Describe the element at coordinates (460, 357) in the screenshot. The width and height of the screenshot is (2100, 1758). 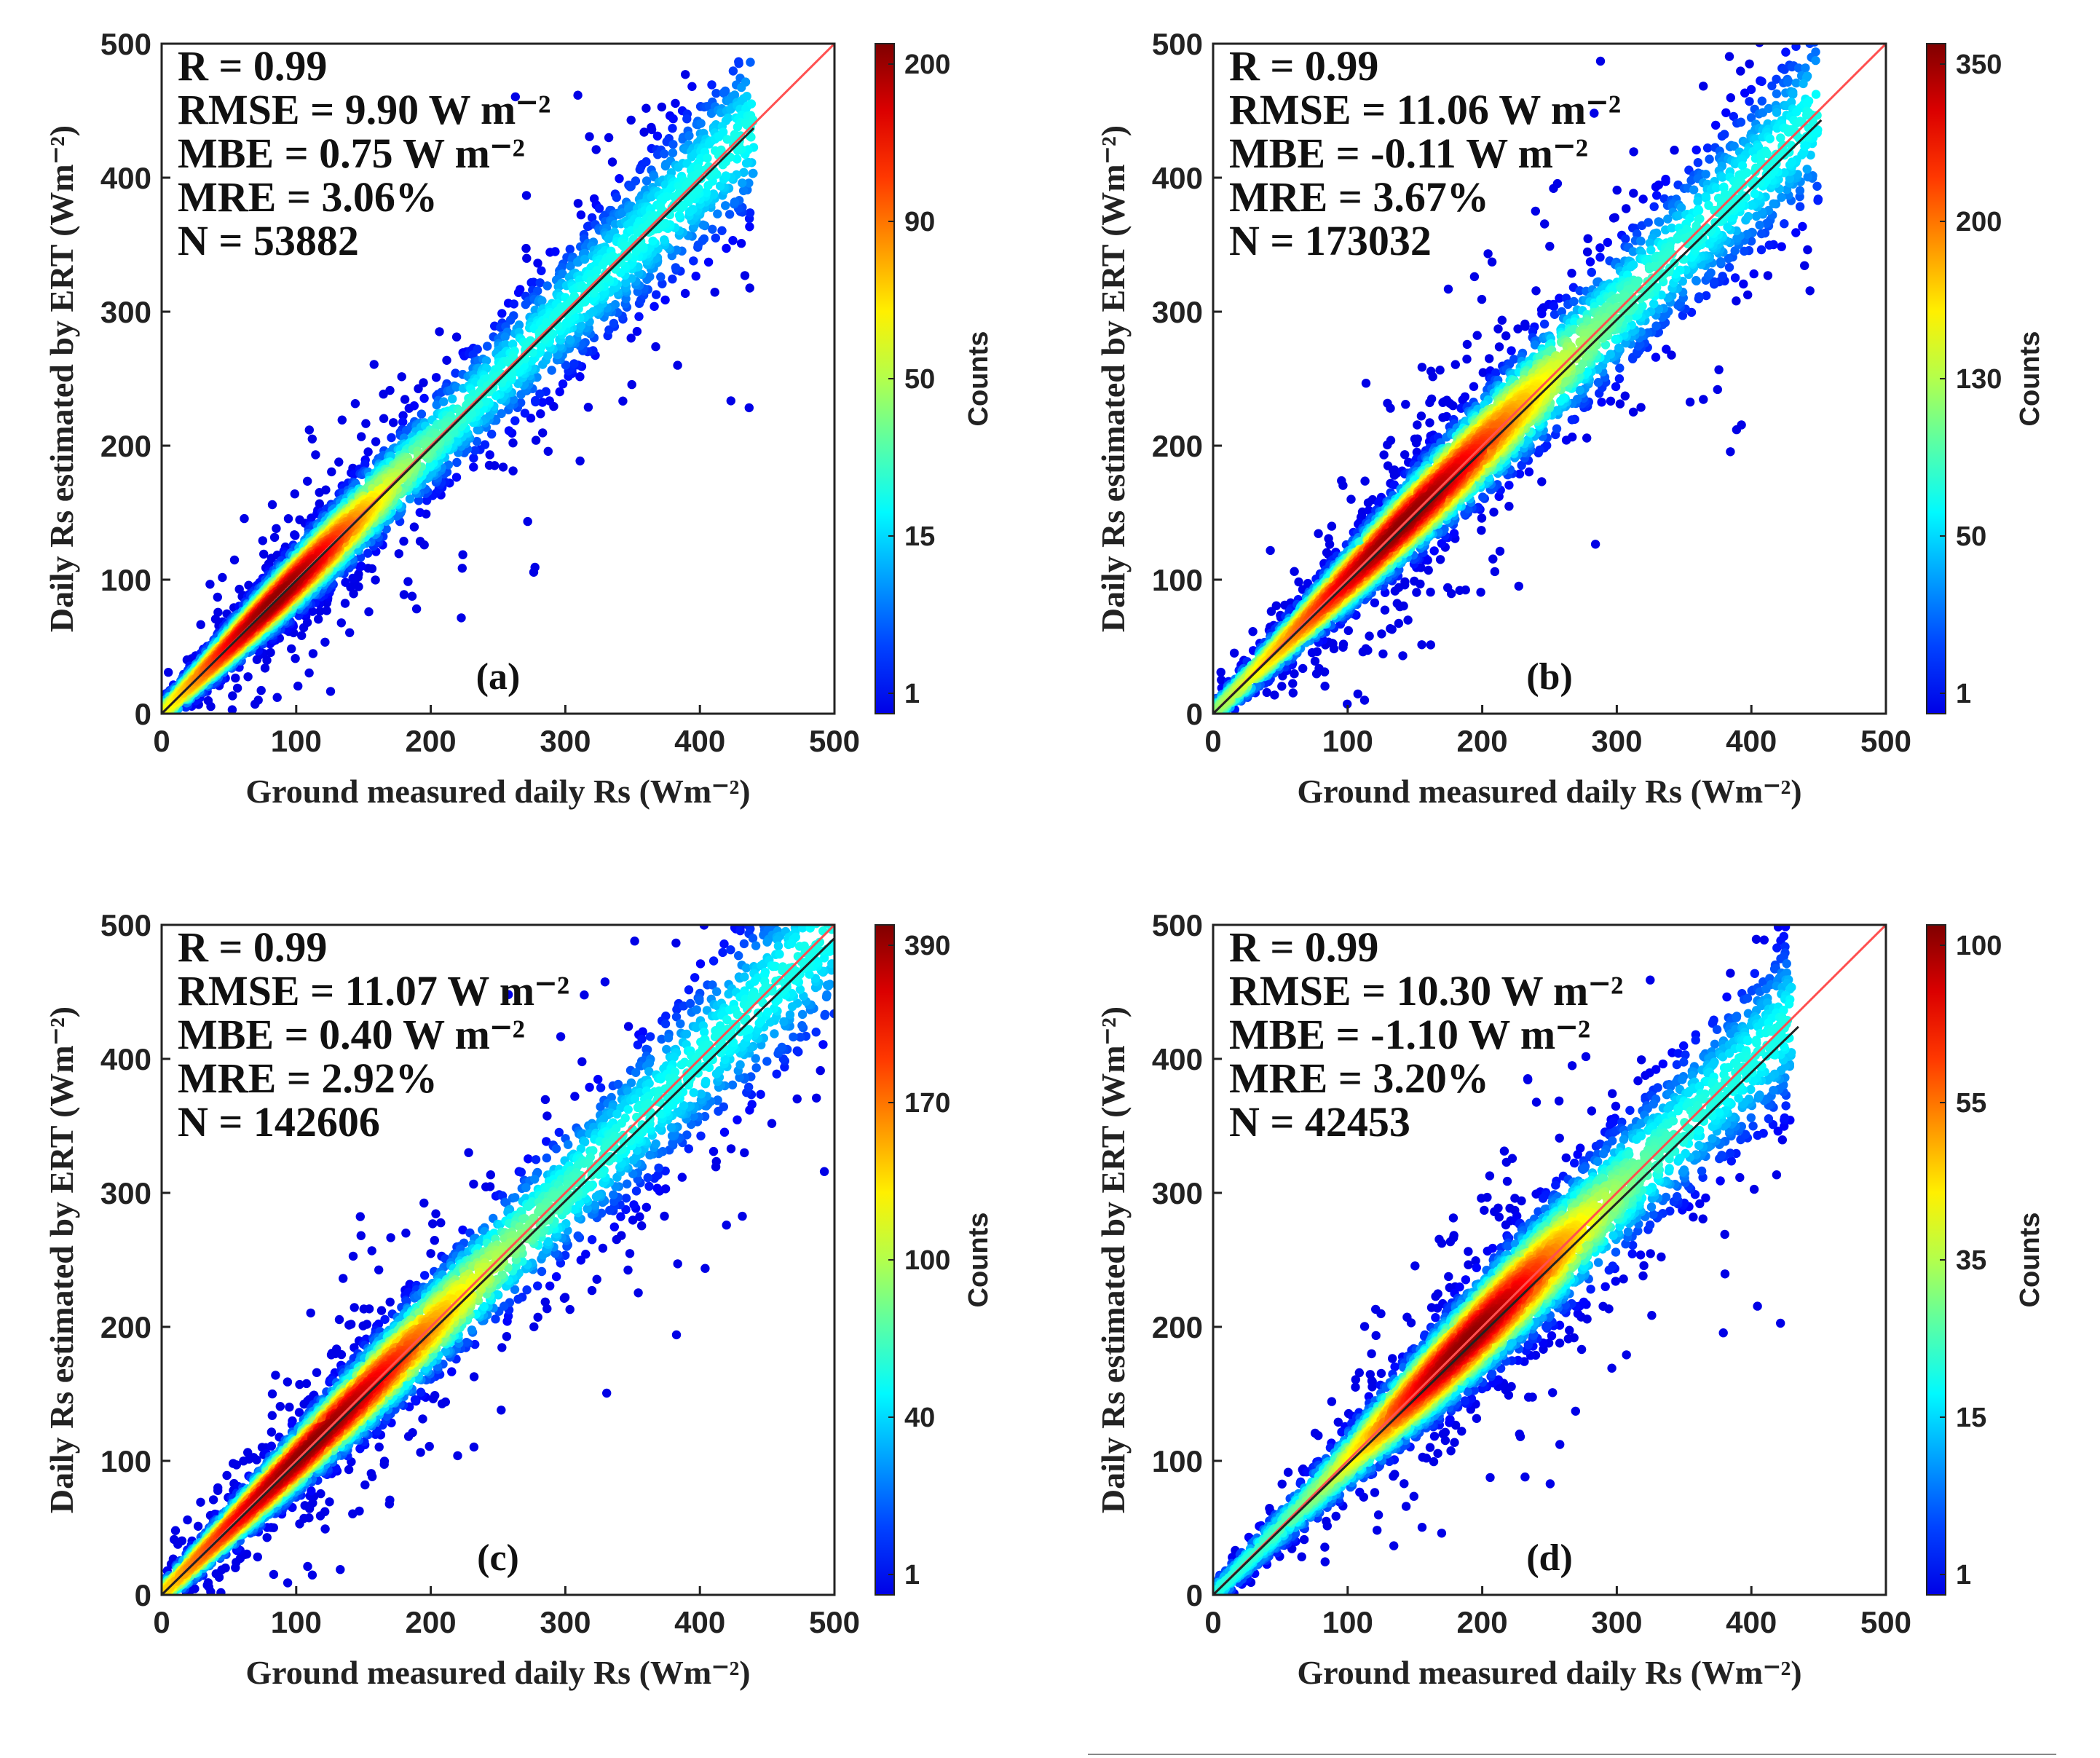
I see `density-scatter` at that location.